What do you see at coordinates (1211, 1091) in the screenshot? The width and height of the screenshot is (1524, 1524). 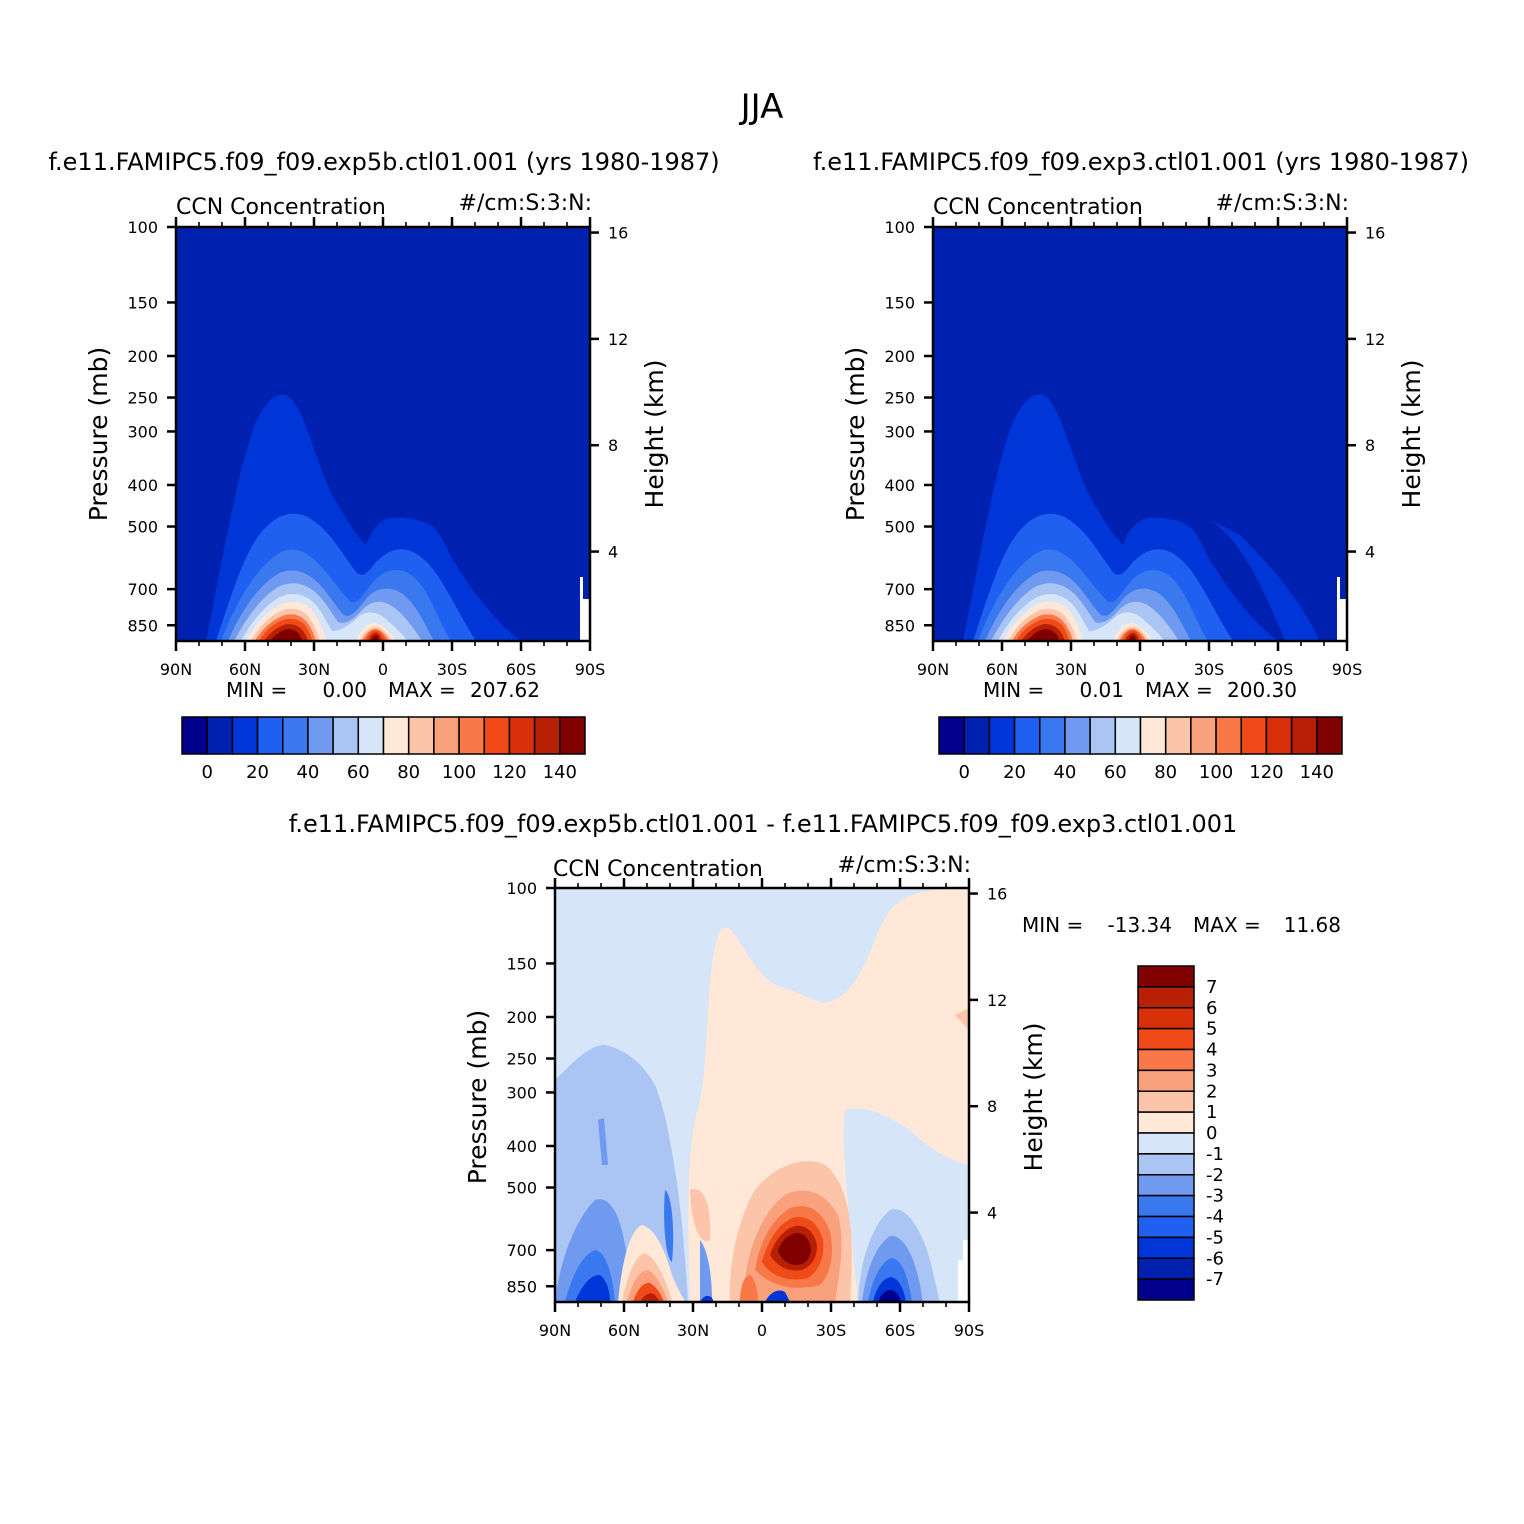 I see `colorbar-label: 2` at bounding box center [1211, 1091].